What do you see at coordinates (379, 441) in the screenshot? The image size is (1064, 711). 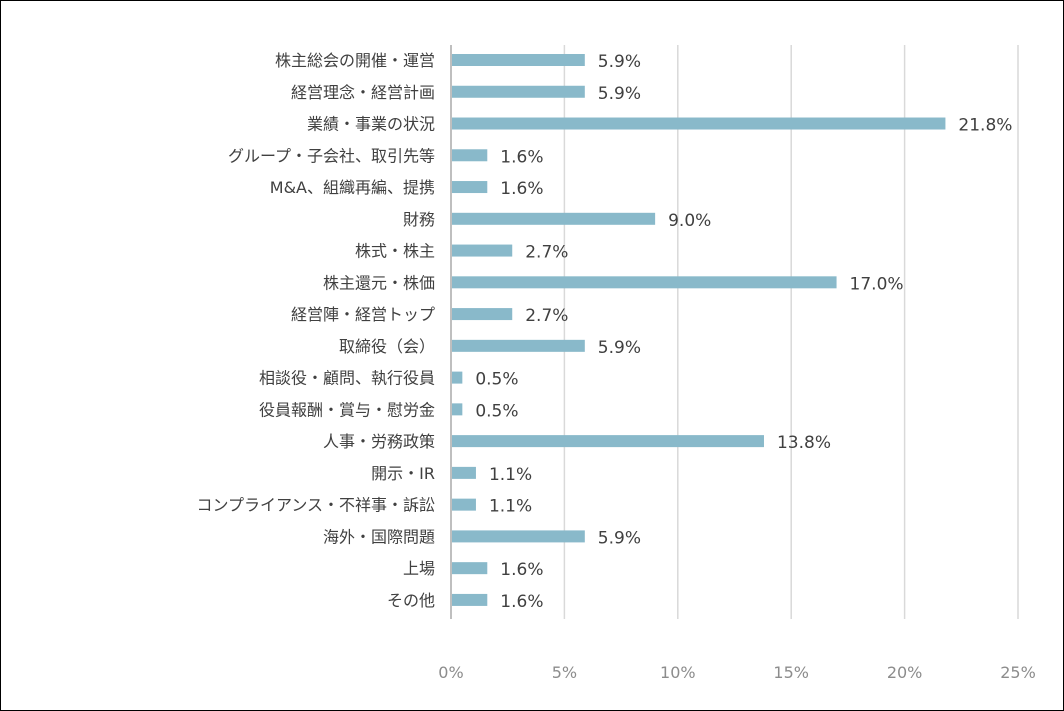 I see `category-label: 人事・労務政策` at bounding box center [379, 441].